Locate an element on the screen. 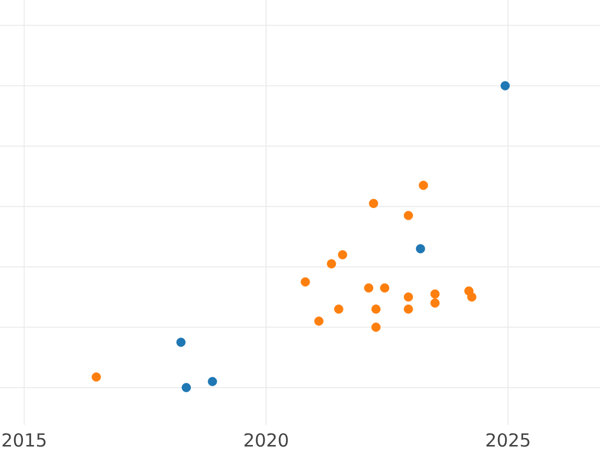  x-tick-label: 2020 is located at coordinates (266, 440).